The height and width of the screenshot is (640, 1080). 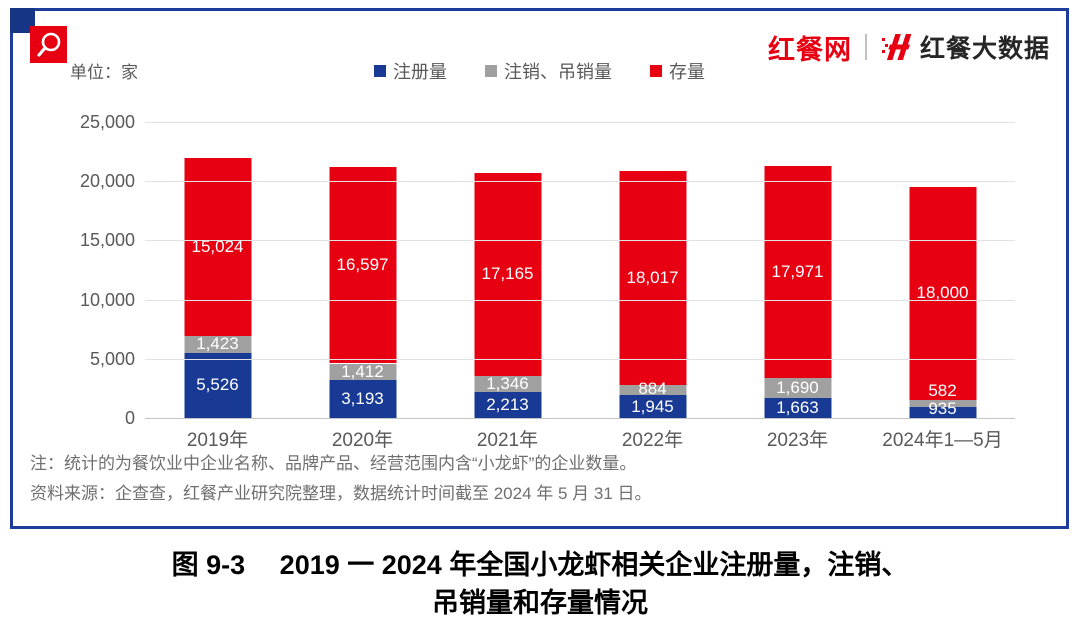 What do you see at coordinates (580, 418) in the screenshot?
I see `x-axis-line` at bounding box center [580, 418].